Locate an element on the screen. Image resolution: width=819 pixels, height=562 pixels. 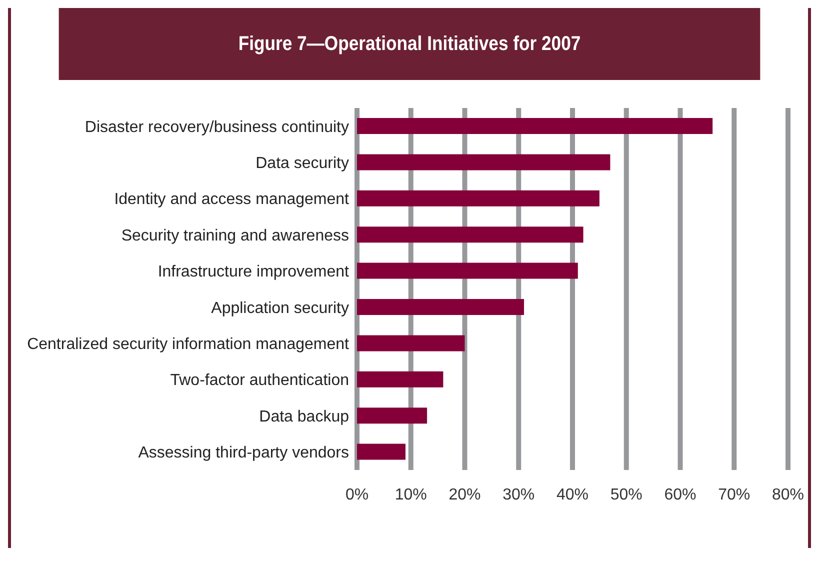
y-tick-label: Data backup is located at coordinates (304, 417).